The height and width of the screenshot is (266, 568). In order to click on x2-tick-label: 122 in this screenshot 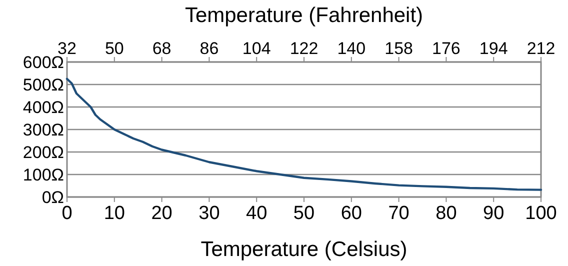, I will do `click(304, 48)`.